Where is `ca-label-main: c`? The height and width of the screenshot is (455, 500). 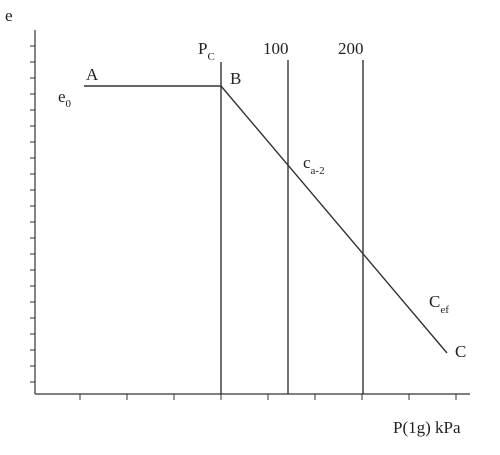
ca-label-main: c is located at coordinates (307, 162).